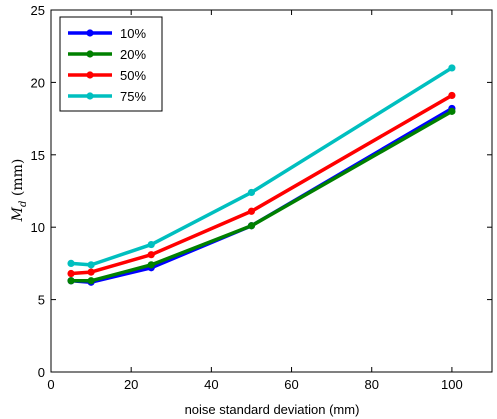 The width and height of the screenshot is (497, 419). I want to click on x-tick-label: 0, so click(50, 384).